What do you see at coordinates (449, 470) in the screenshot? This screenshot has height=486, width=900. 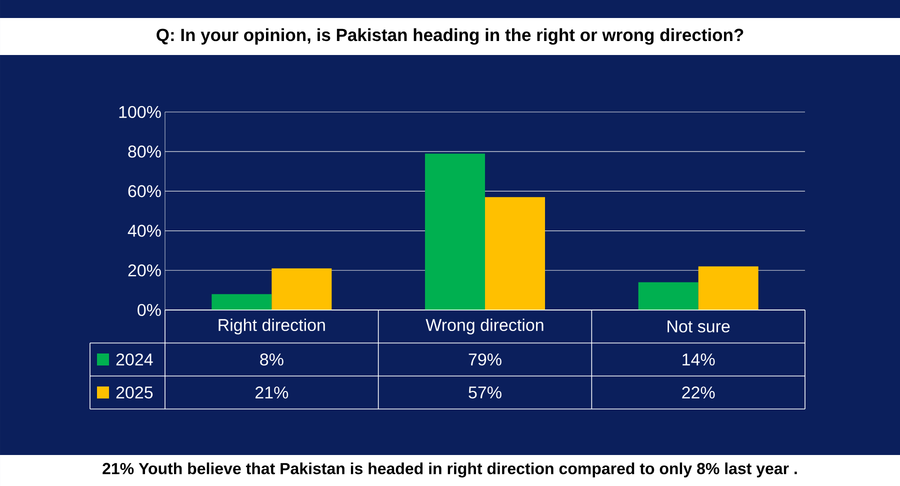 I see `text: 21% Youth believe that Pakistan is headed in right direction compared to only 8% last year .` at bounding box center [449, 470].